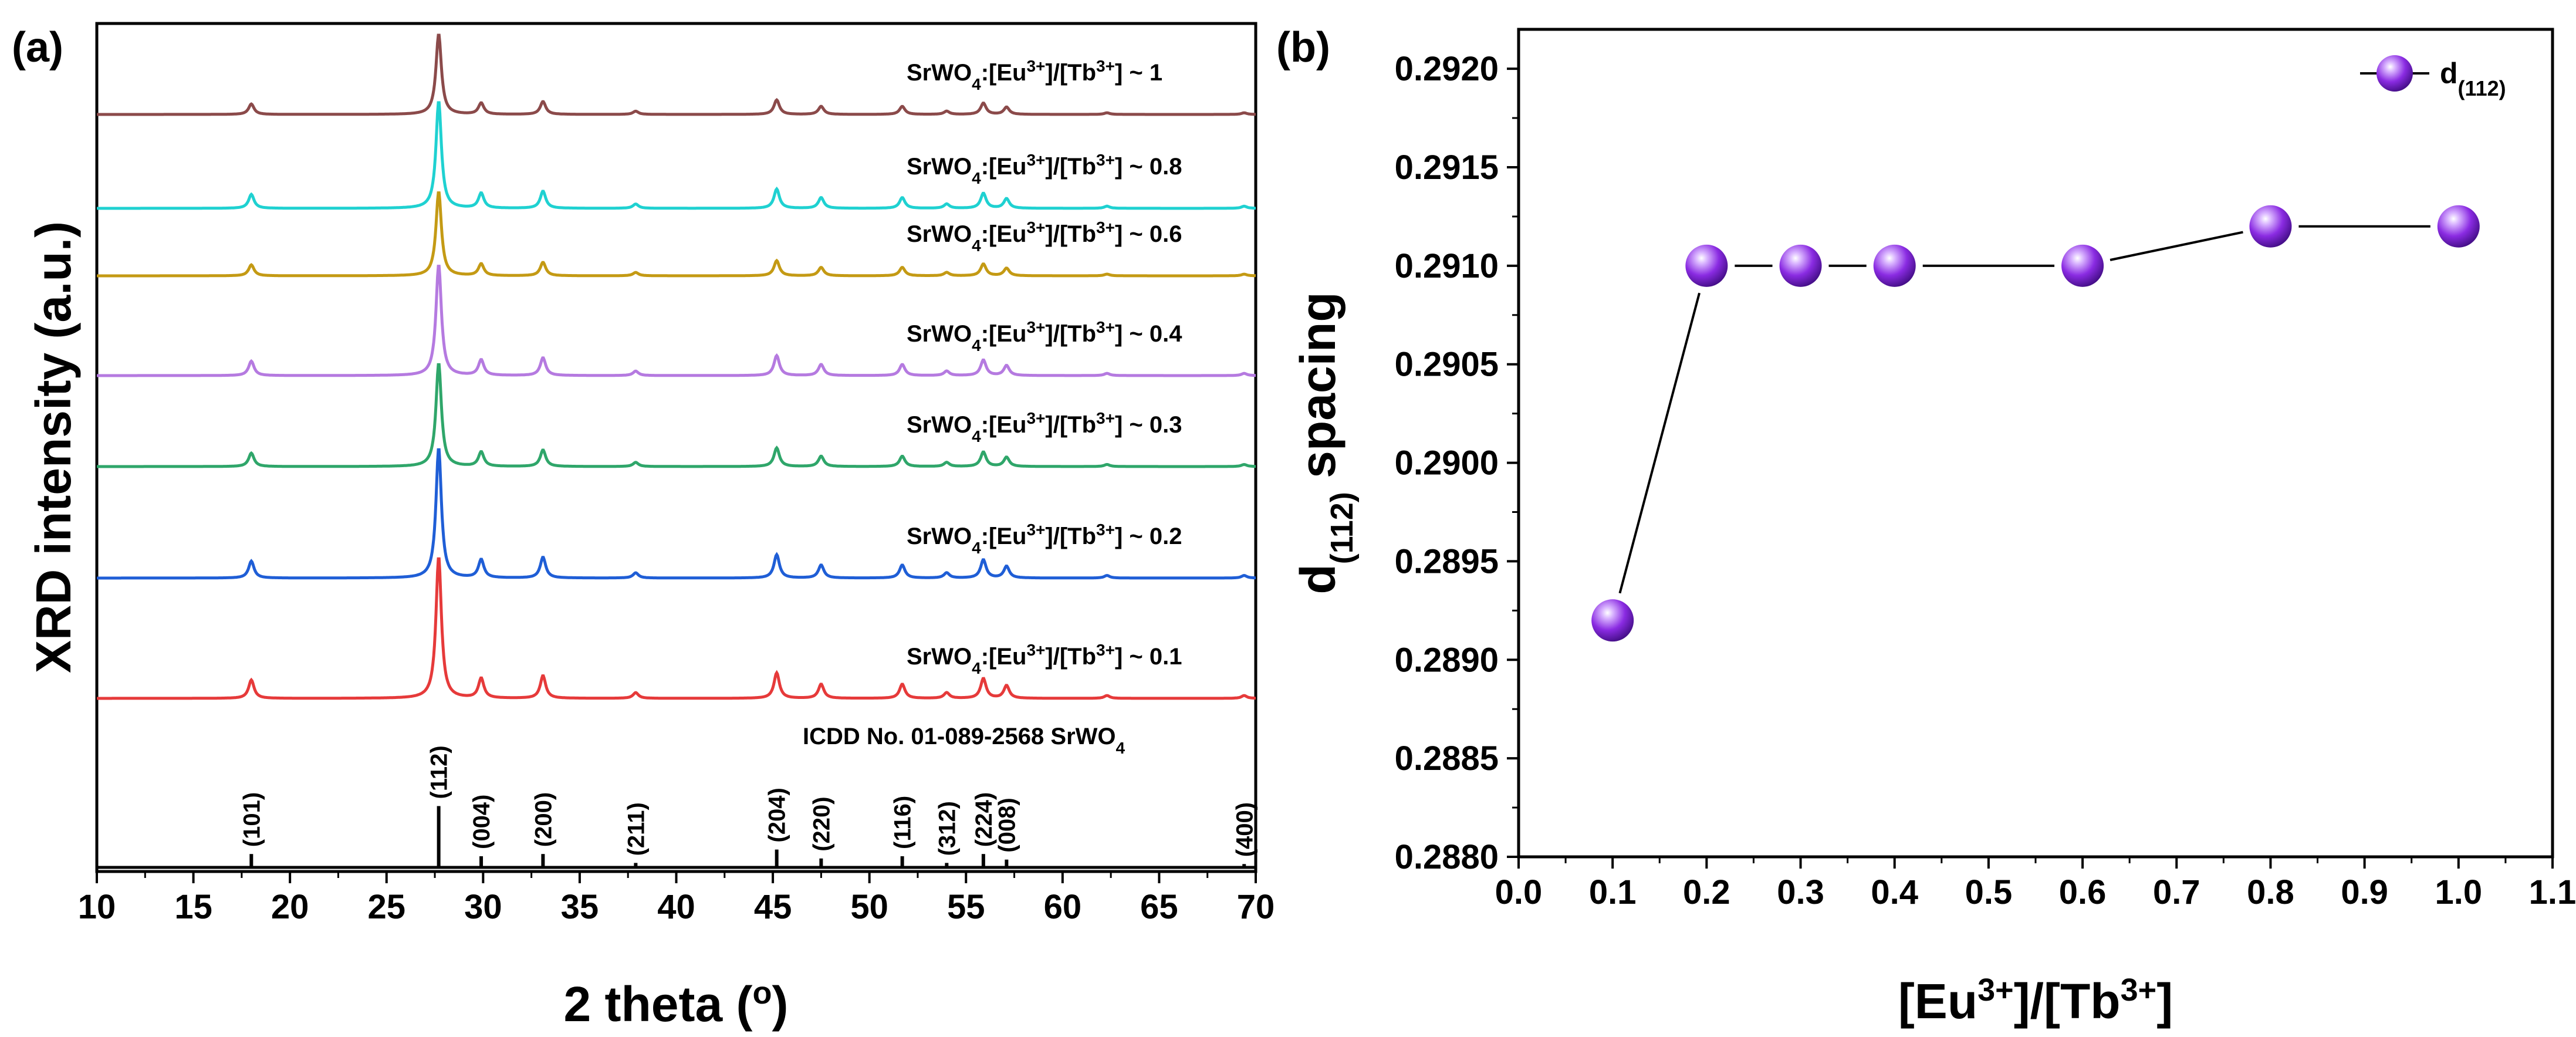  Describe the element at coordinates (53, 447) in the screenshot. I see `panel-a-y-axis-title: XRD intensity (a.u.)` at that location.